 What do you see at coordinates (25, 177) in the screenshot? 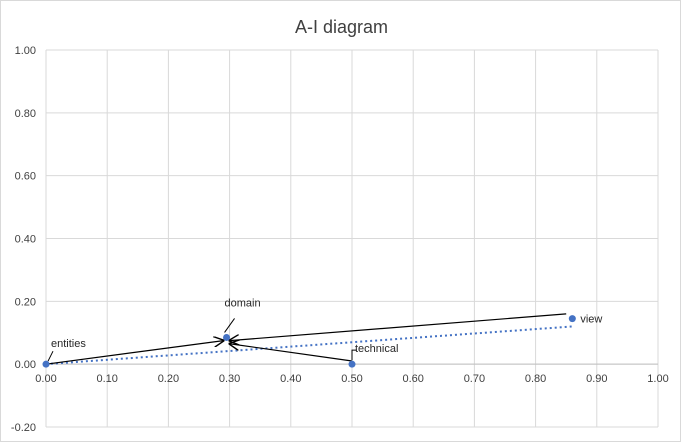
I see `y-tick-label: 0.60` at bounding box center [25, 177].